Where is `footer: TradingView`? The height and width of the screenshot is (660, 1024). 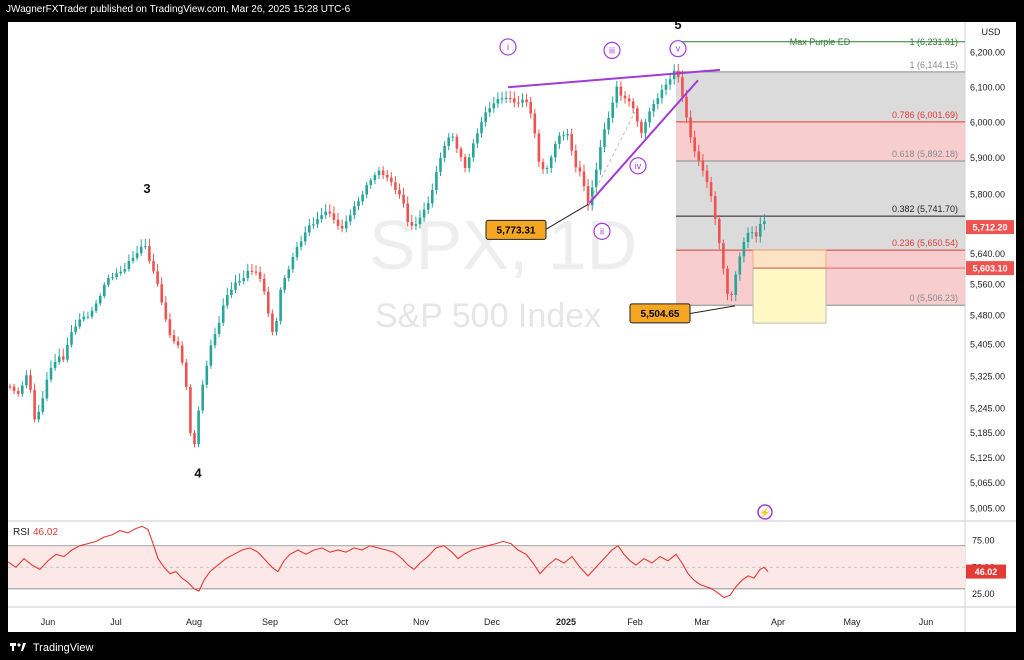 footer: TradingView is located at coordinates (512, 648).